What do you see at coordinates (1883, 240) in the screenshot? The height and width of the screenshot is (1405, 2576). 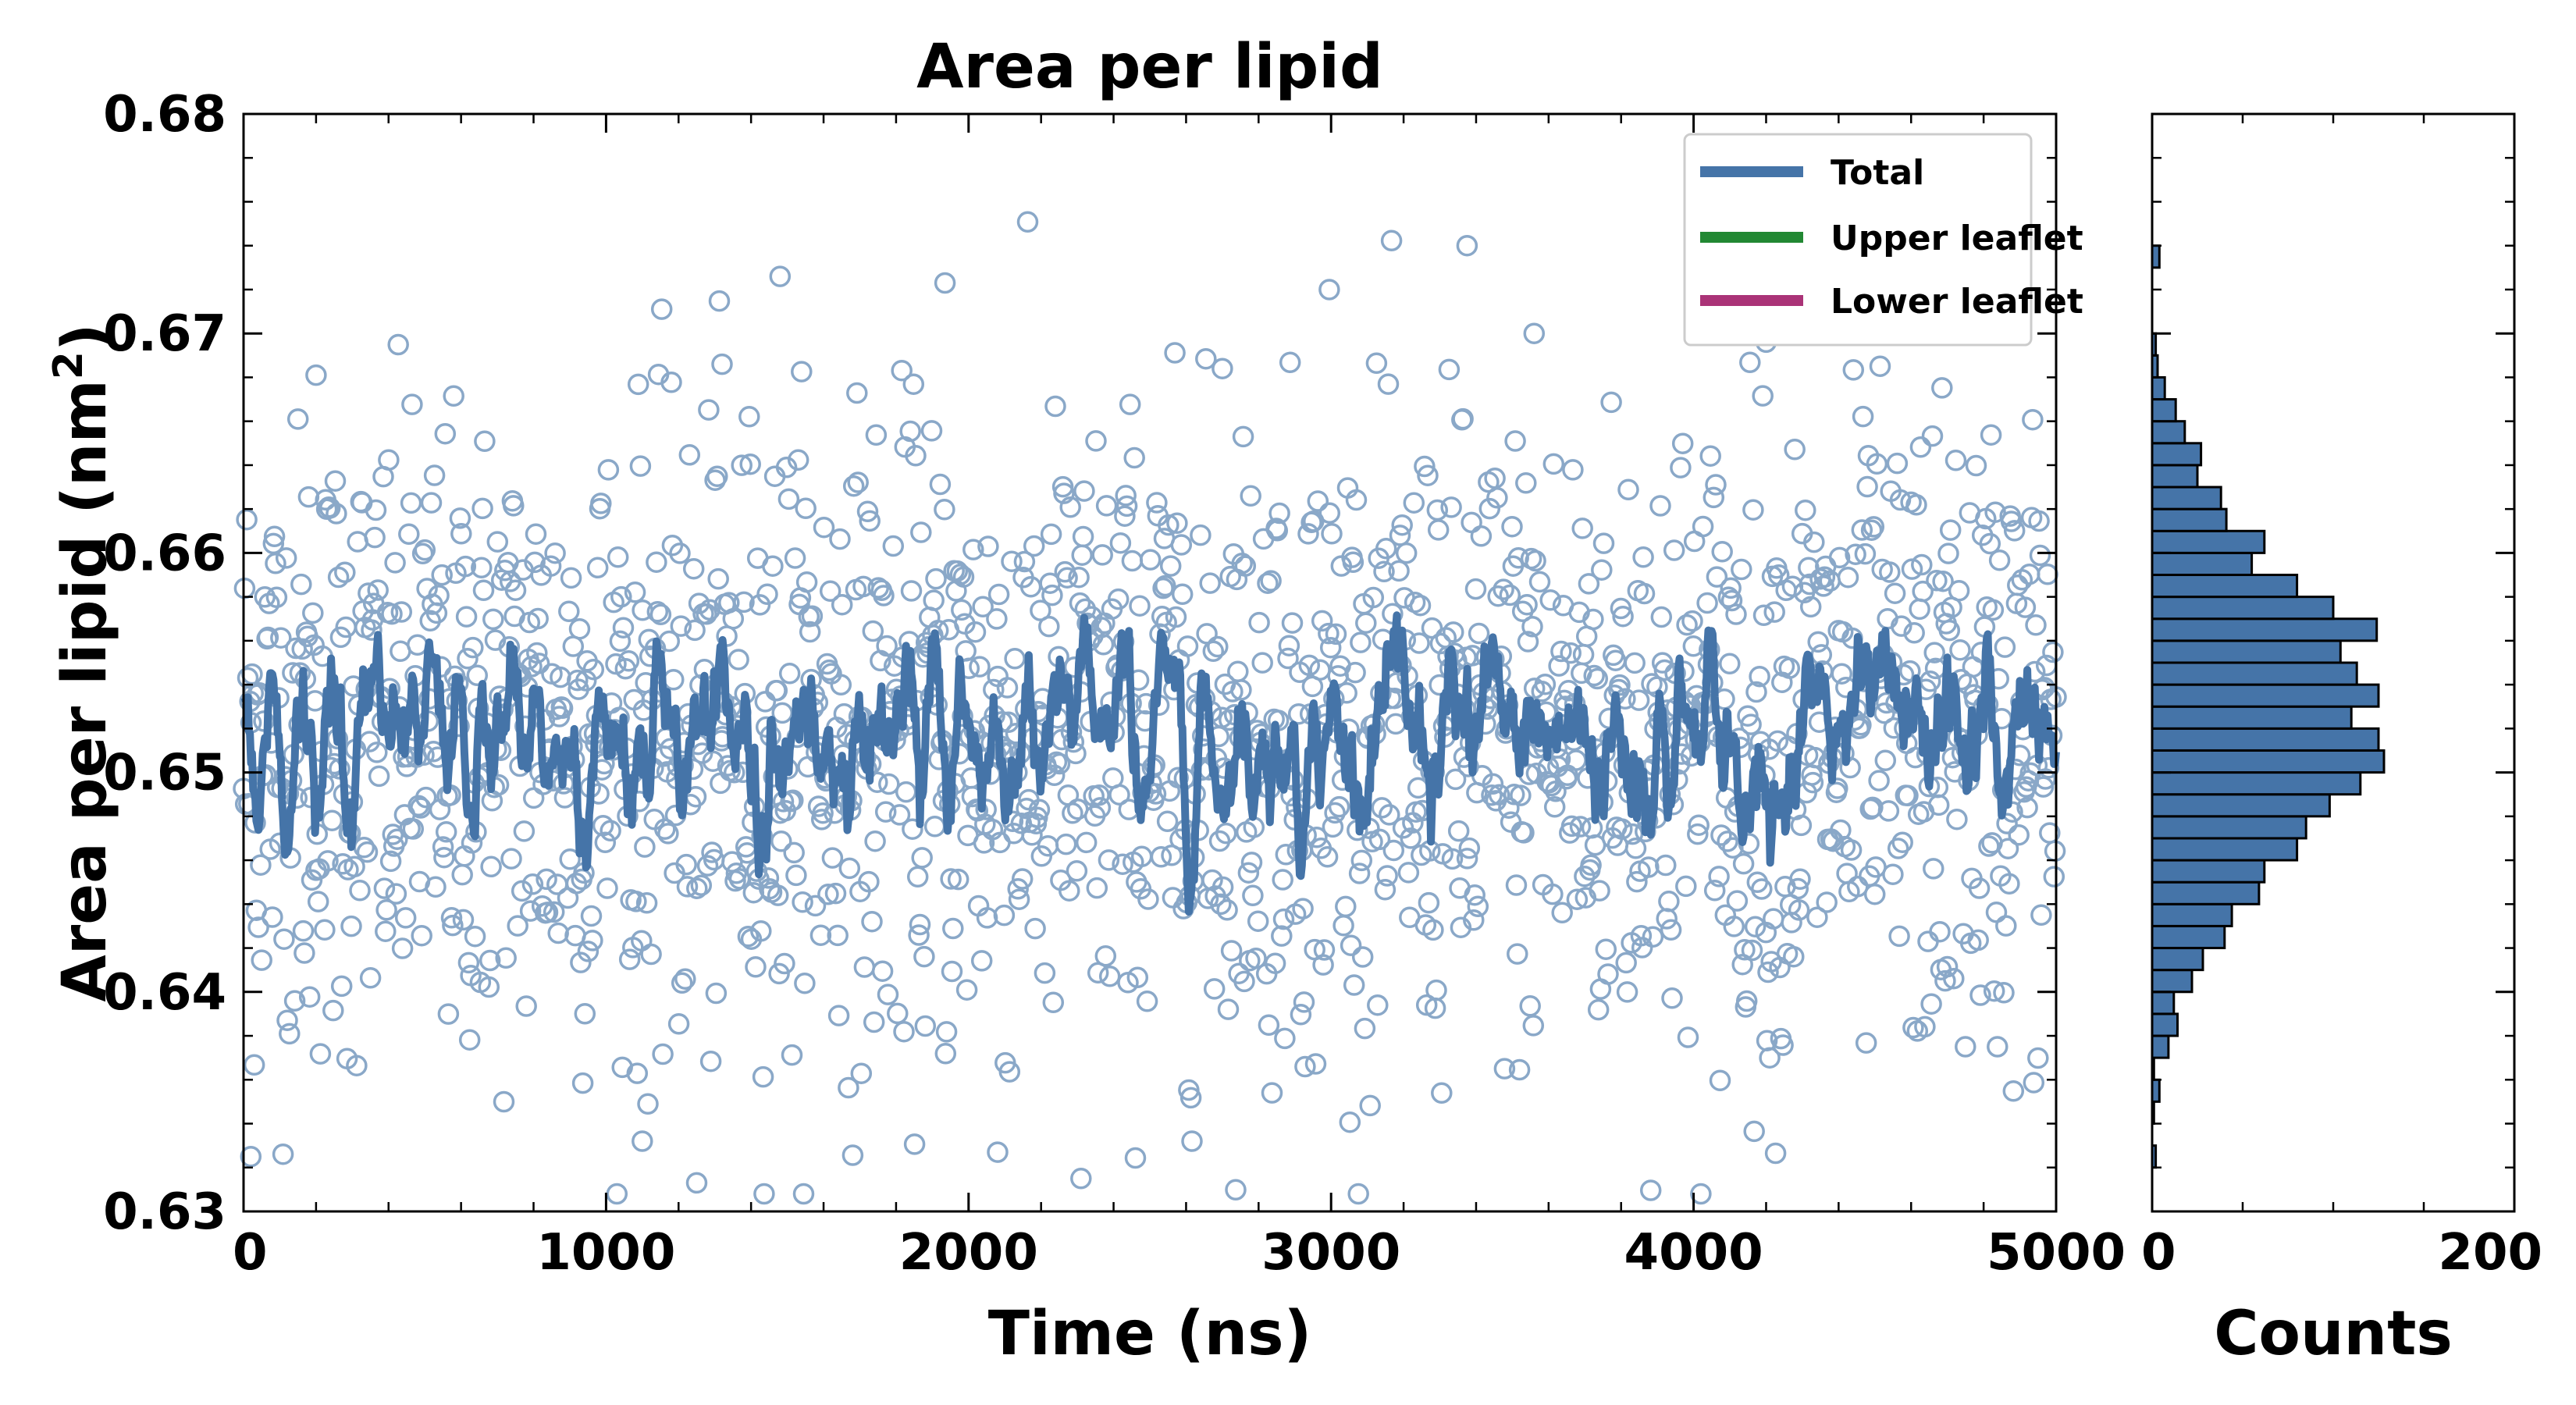 I see `legend: Total Upper leaflet Lower leaflet` at bounding box center [1883, 240].